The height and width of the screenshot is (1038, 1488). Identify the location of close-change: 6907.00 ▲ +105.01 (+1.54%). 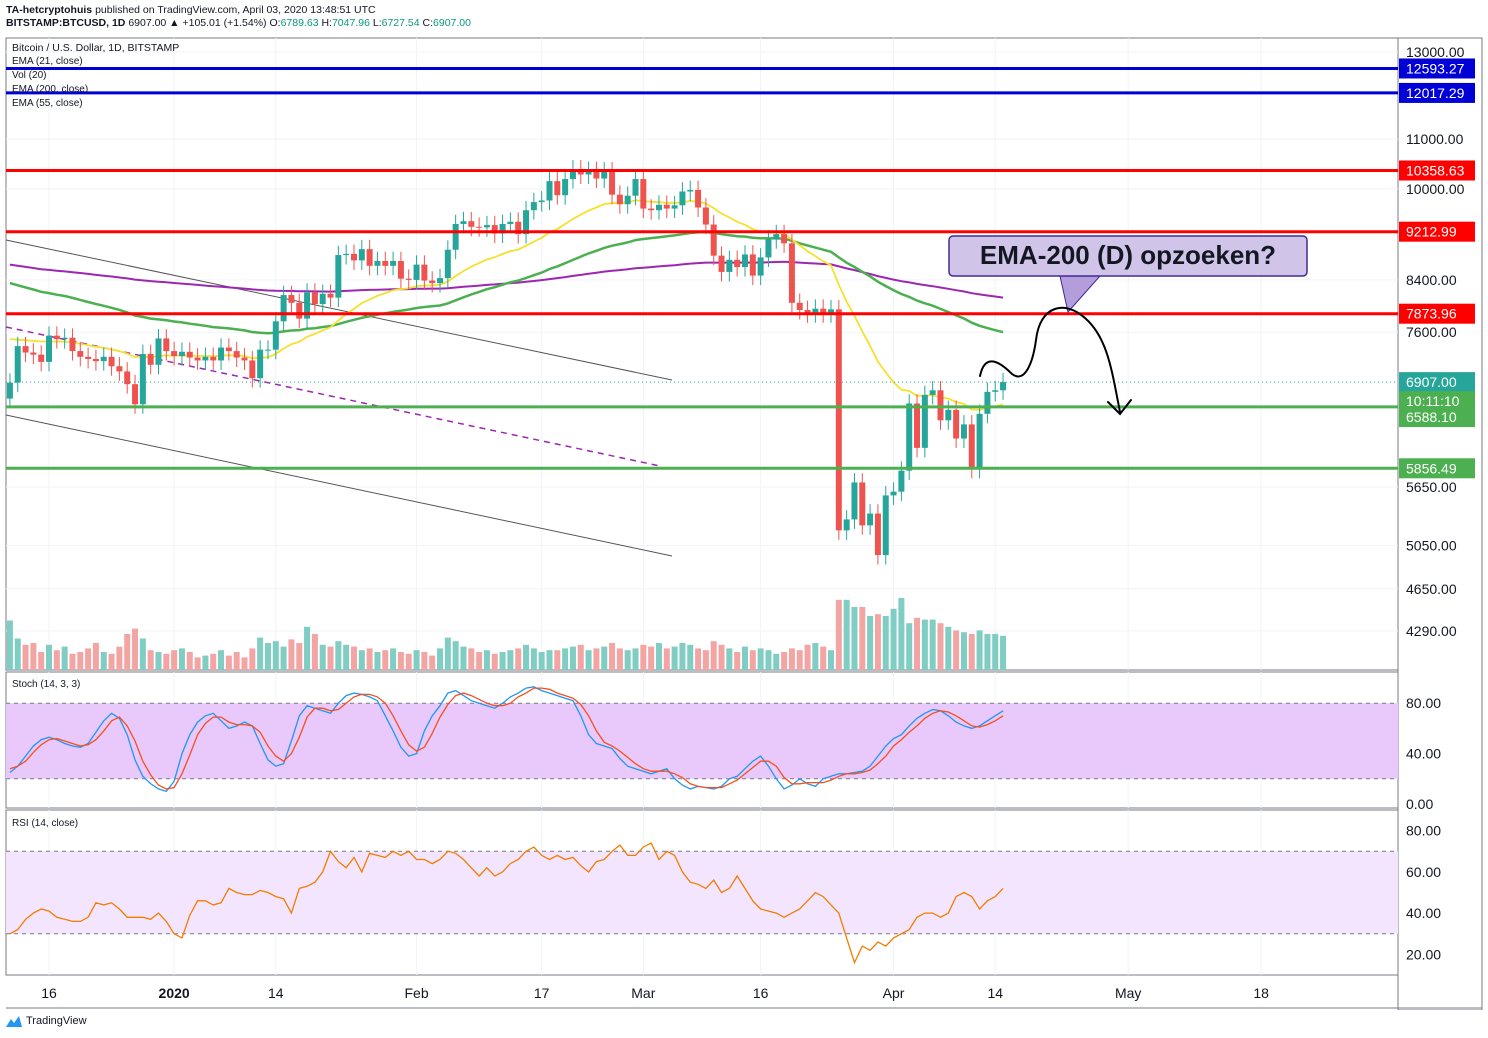
(197, 23).